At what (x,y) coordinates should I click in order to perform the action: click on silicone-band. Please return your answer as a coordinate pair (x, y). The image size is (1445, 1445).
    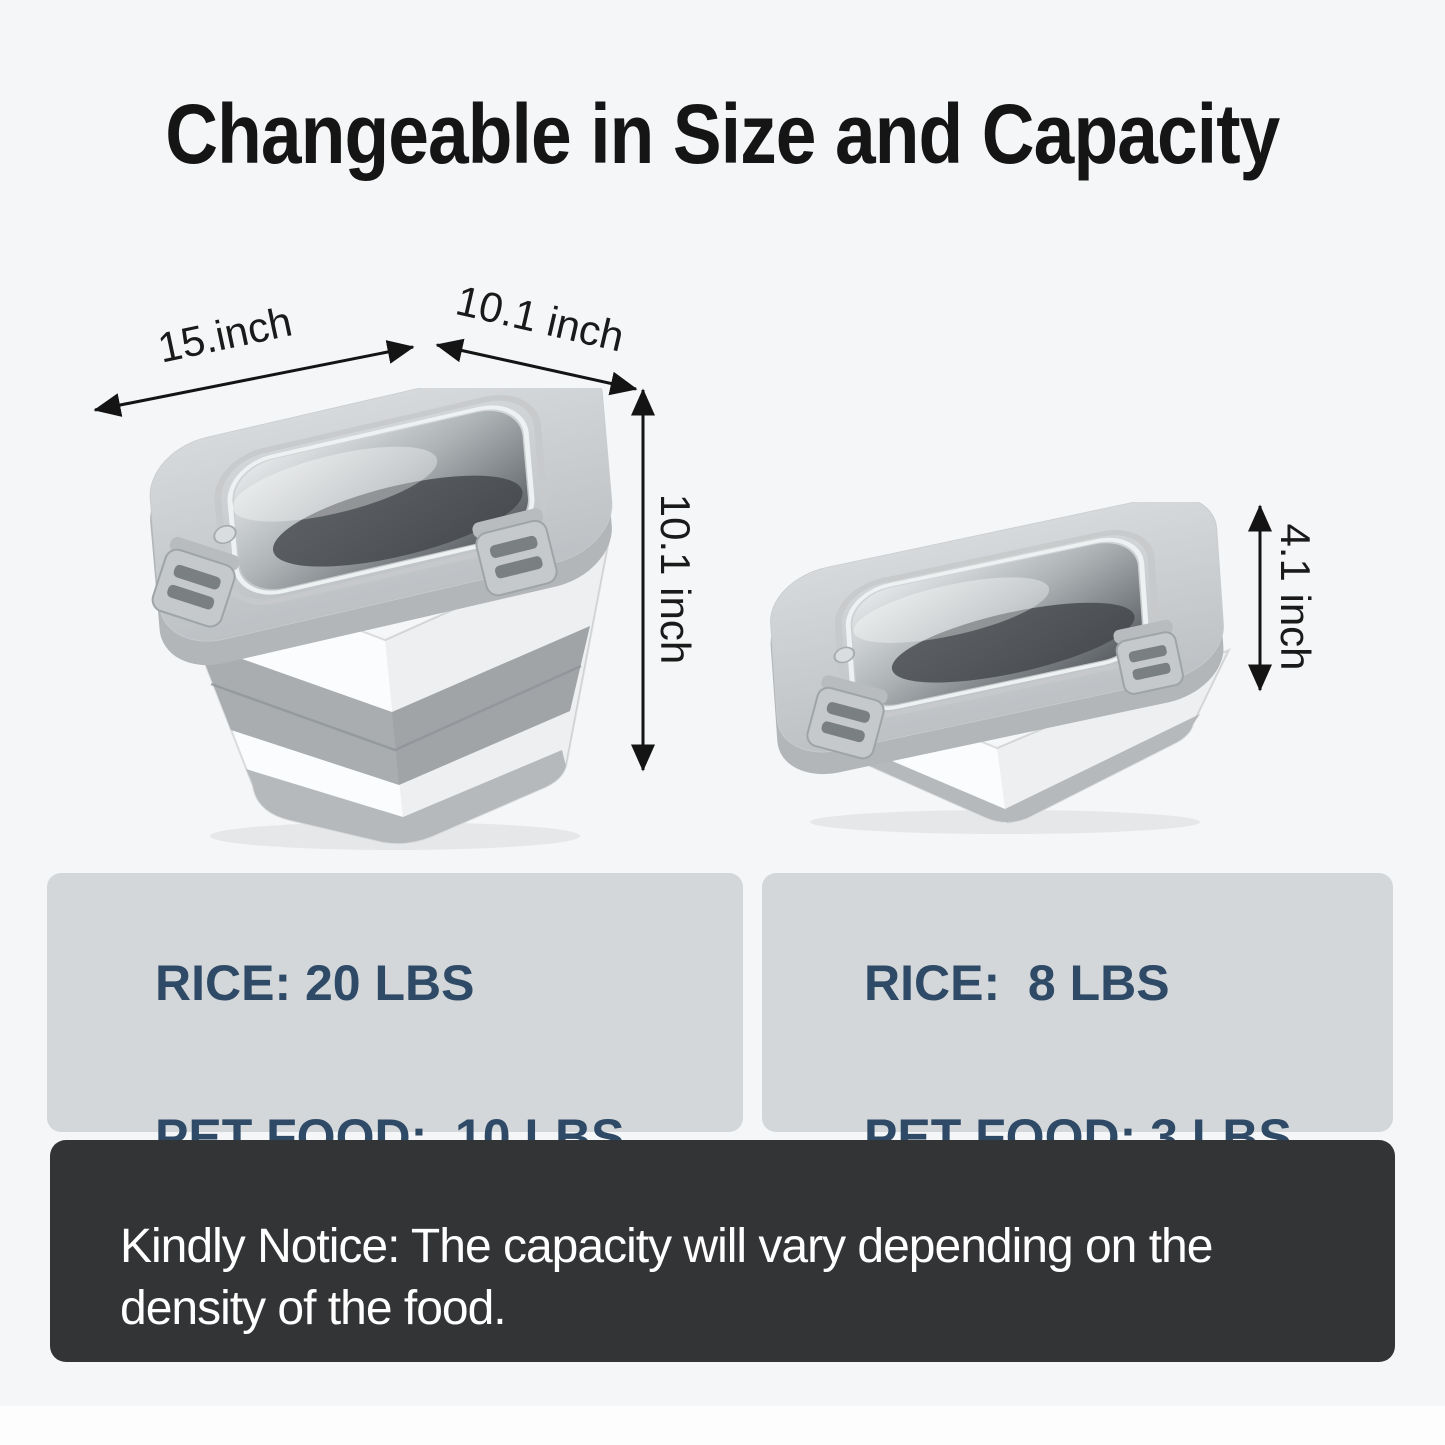
    Looking at the image, I should click on (393, 705).